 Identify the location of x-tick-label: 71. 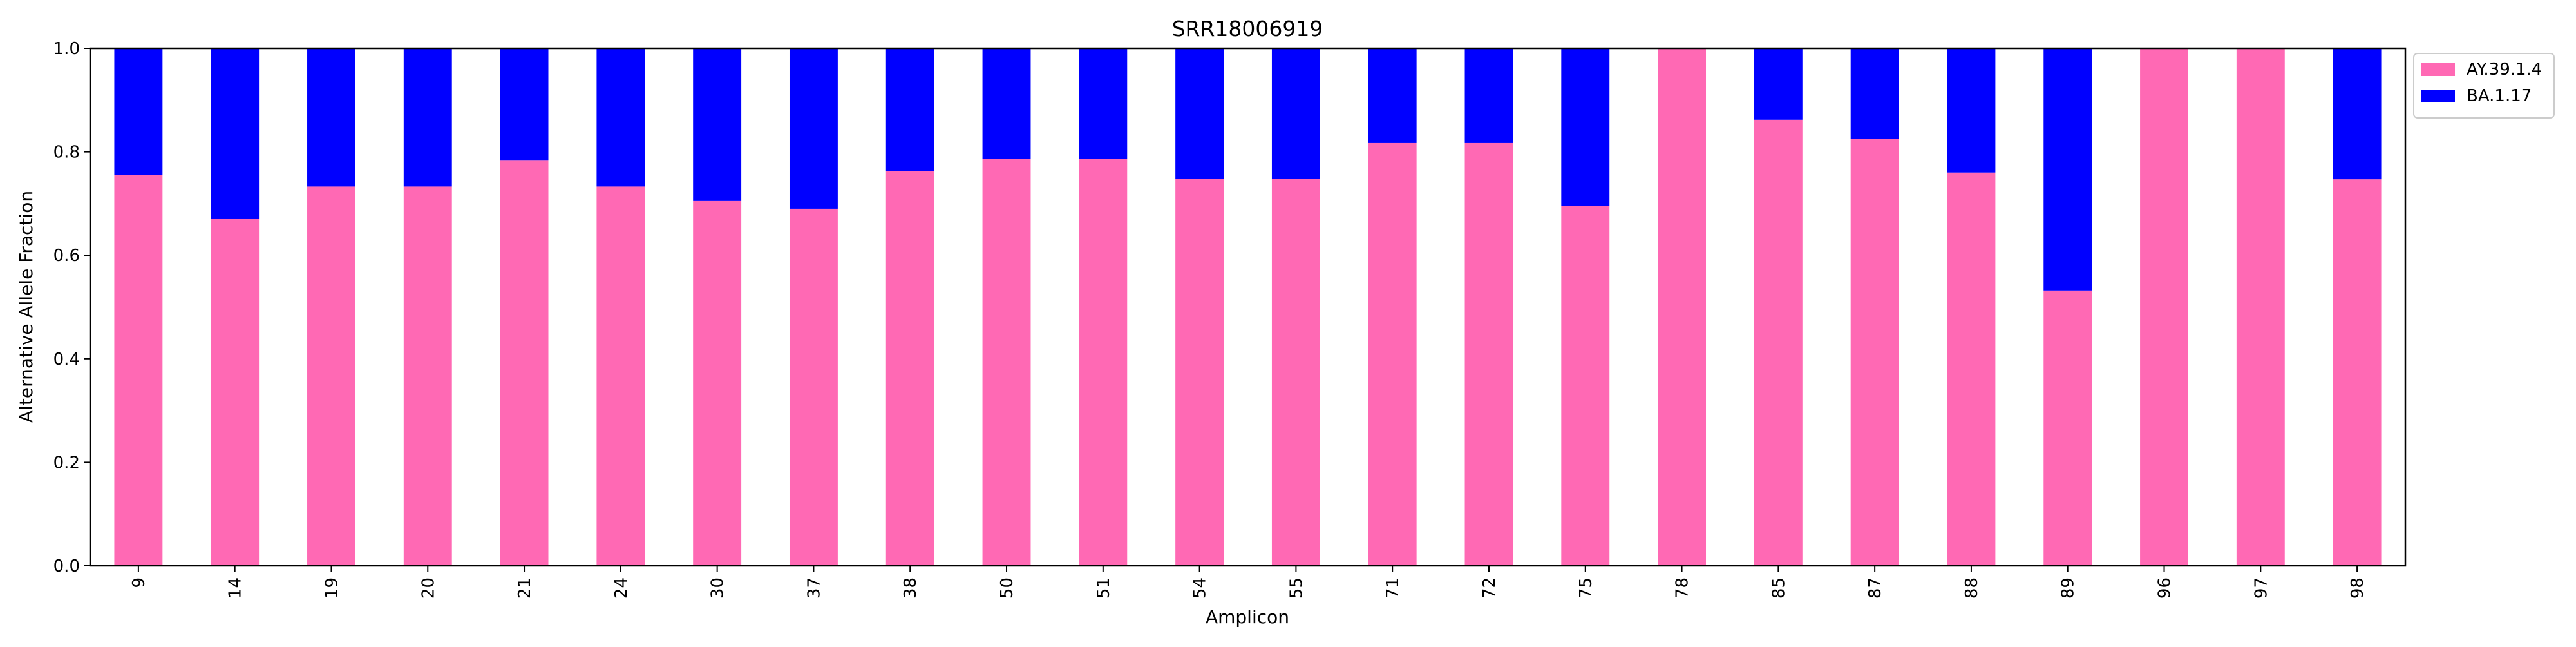
(1393, 588).